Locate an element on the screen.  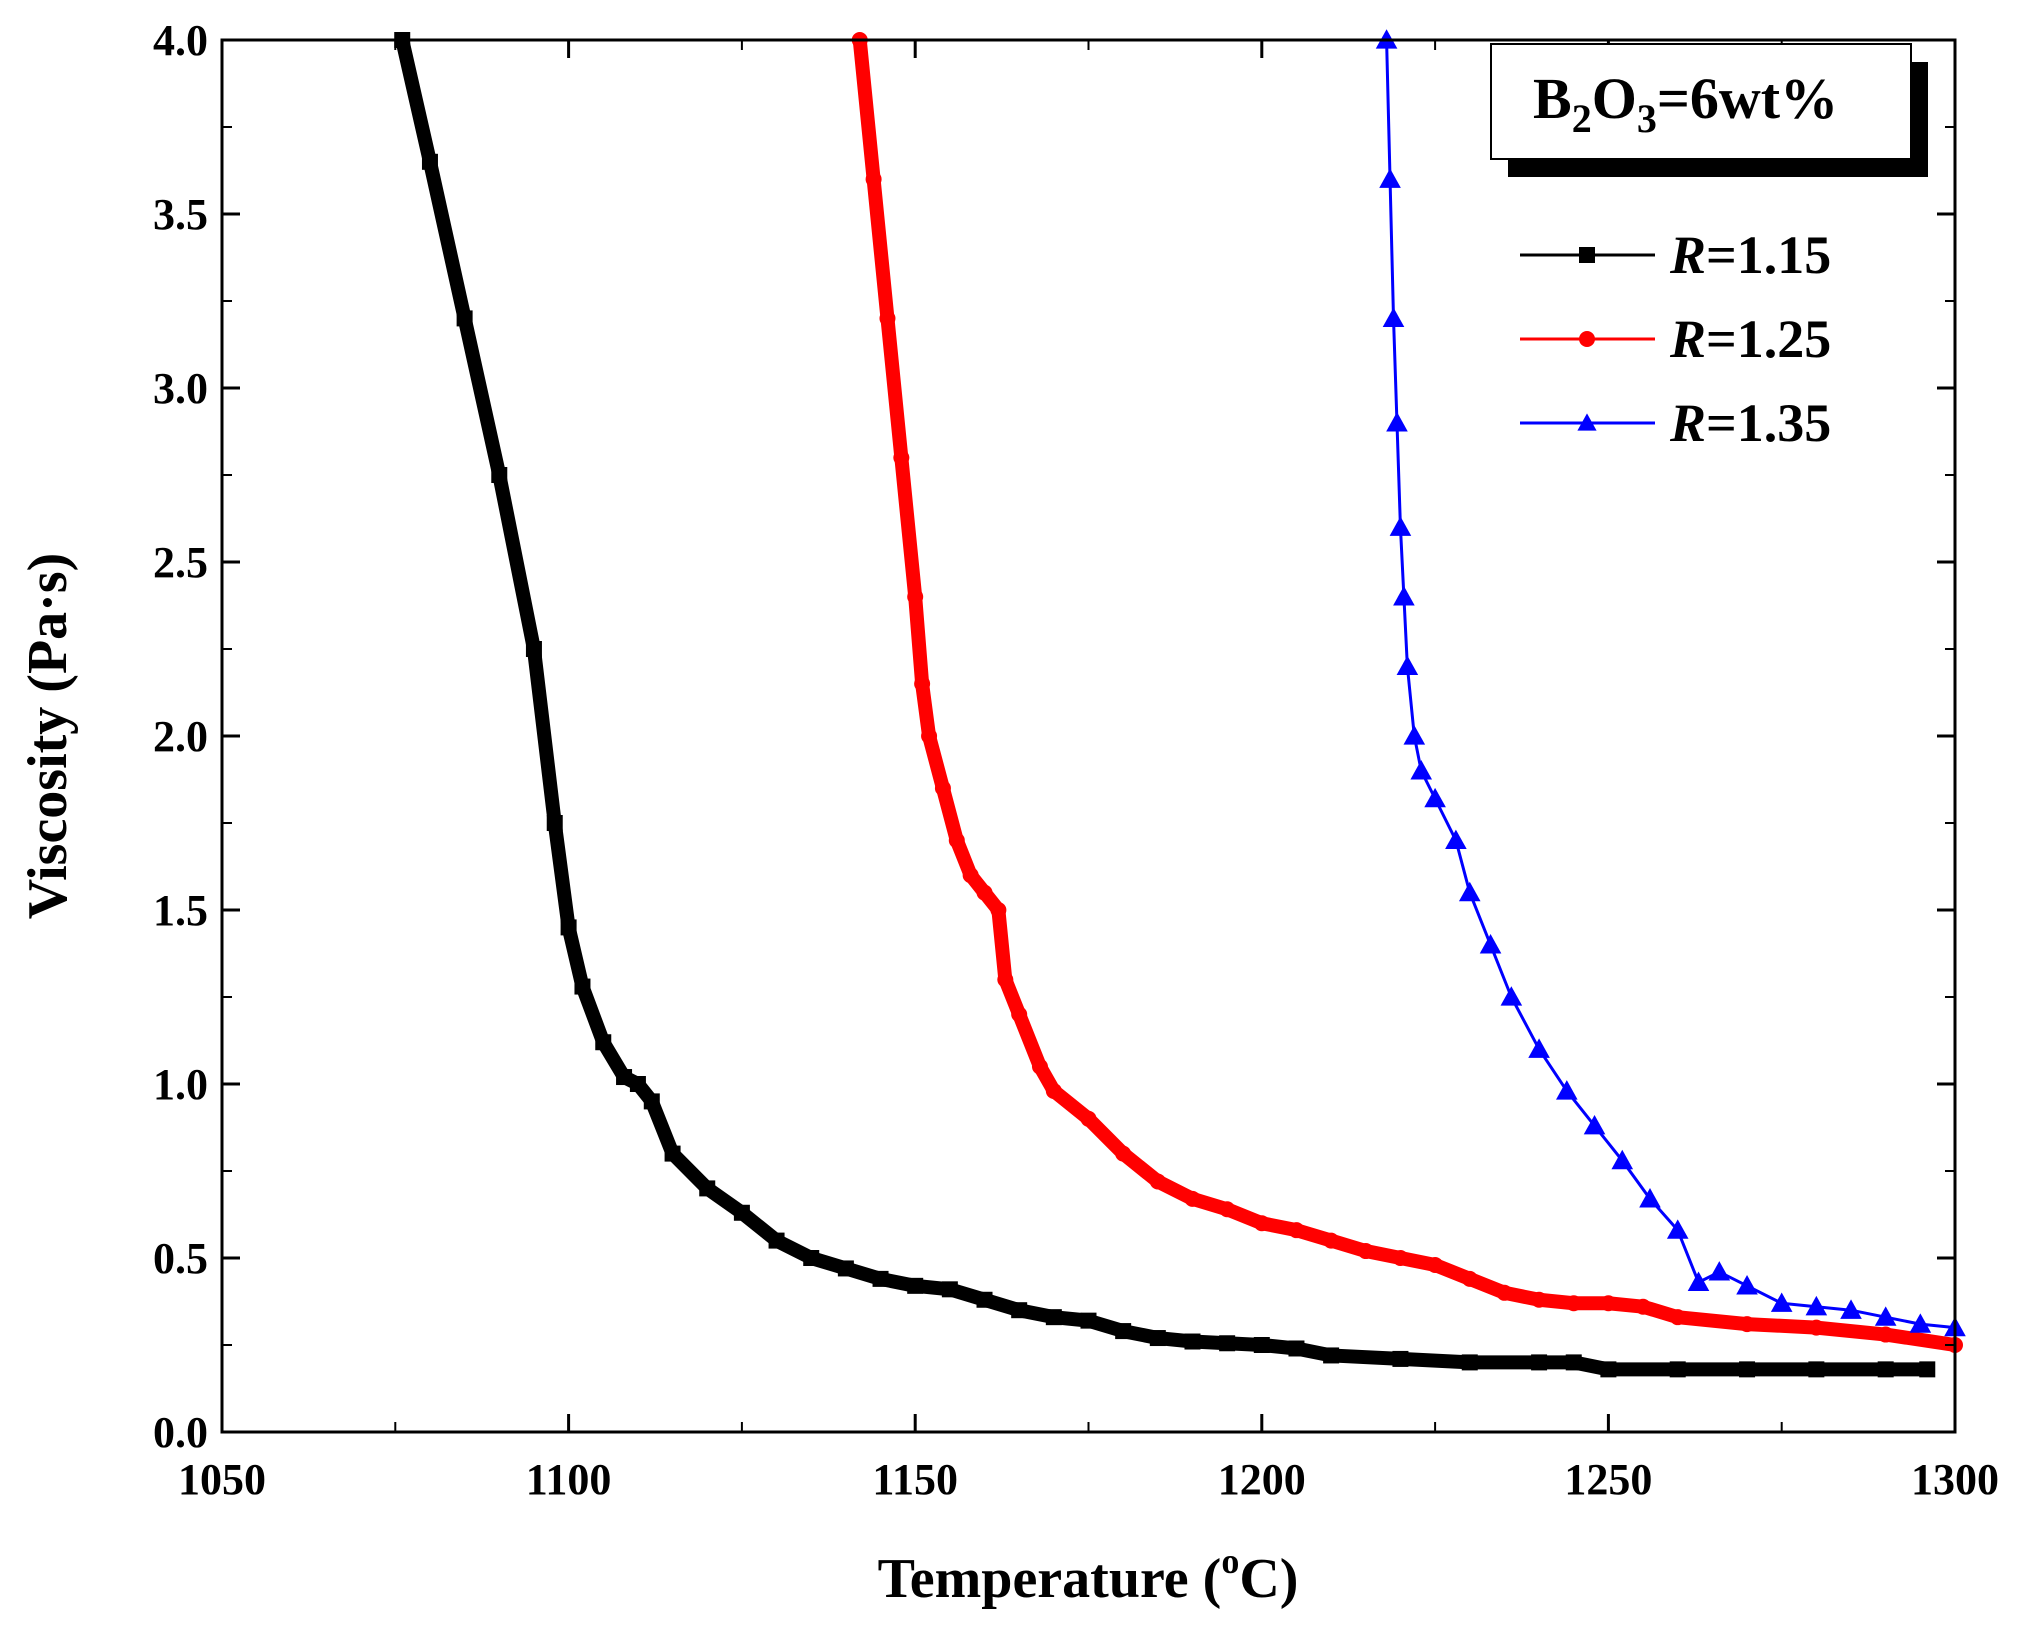
legend: R=1.15R=1.25R=1.35 is located at coordinates (1675, 339).